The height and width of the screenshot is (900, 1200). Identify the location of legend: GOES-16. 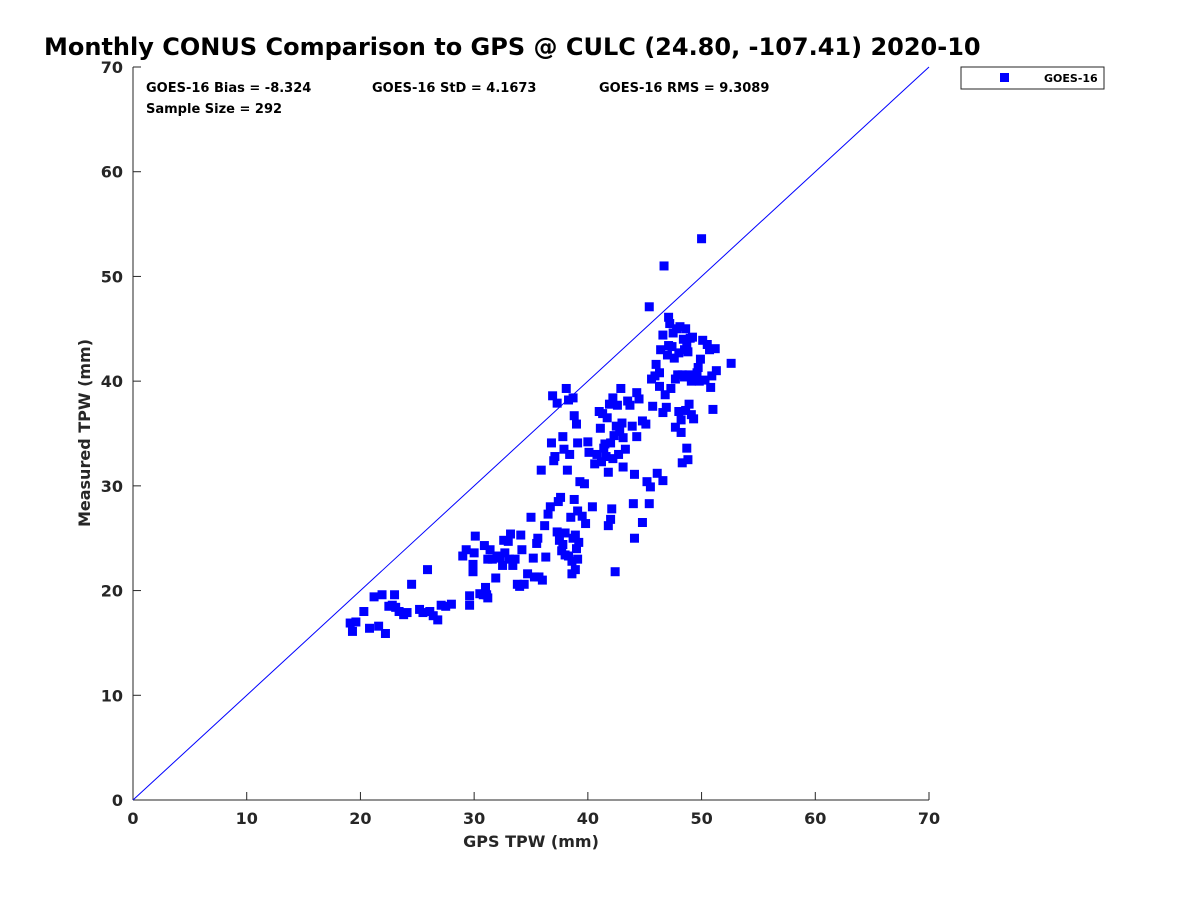
(1032, 78).